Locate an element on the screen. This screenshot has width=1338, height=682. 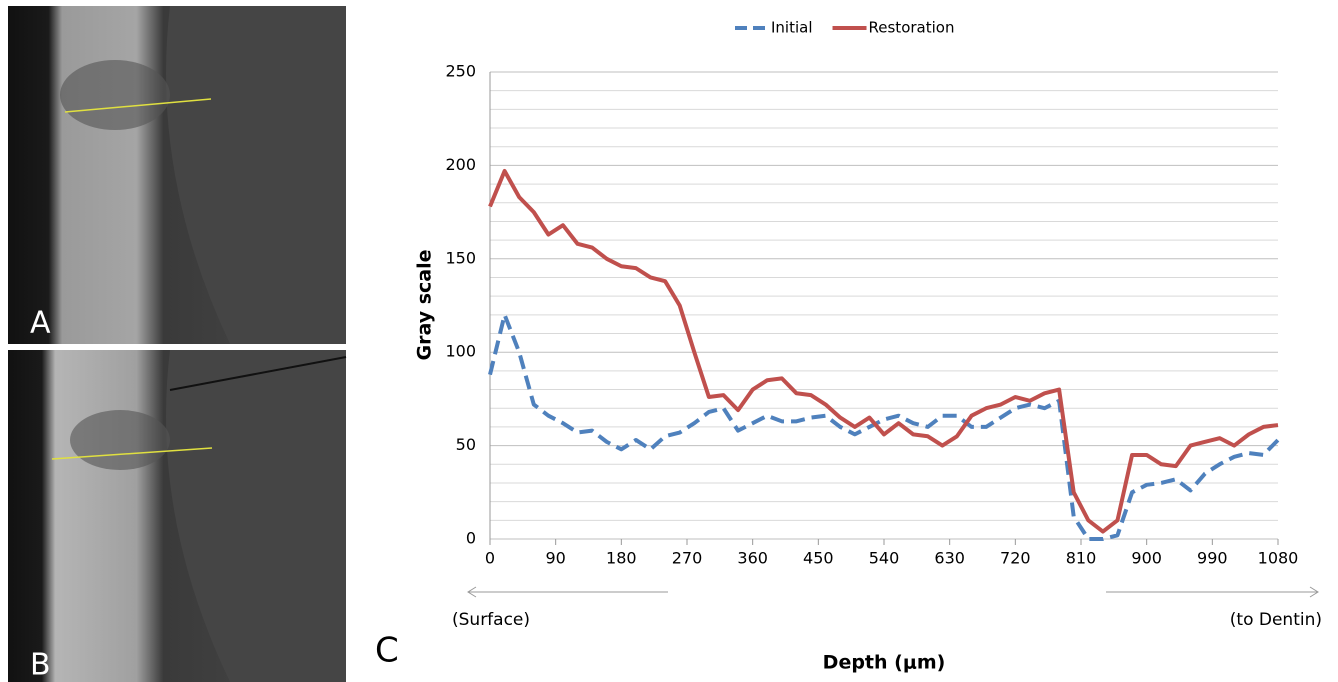
x-tick-label: 360 is located at coordinates (752, 558).